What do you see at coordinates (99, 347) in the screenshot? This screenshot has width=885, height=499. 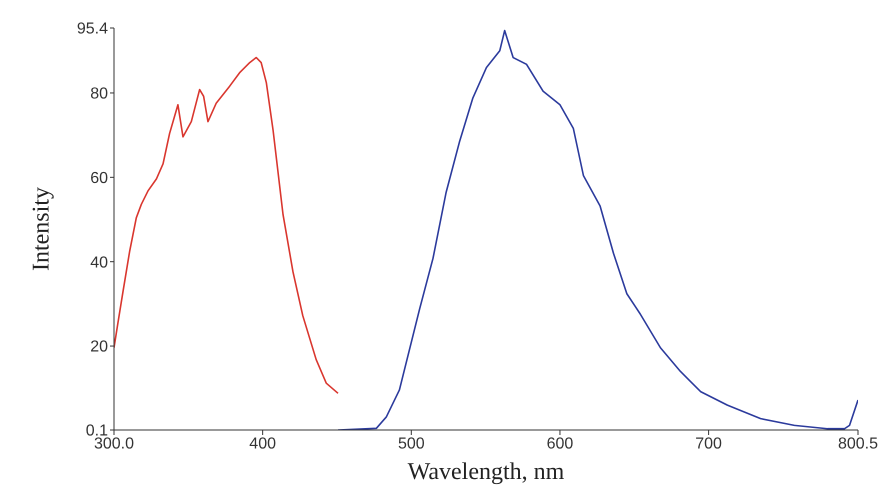 I see `y-tick-label: 20` at bounding box center [99, 347].